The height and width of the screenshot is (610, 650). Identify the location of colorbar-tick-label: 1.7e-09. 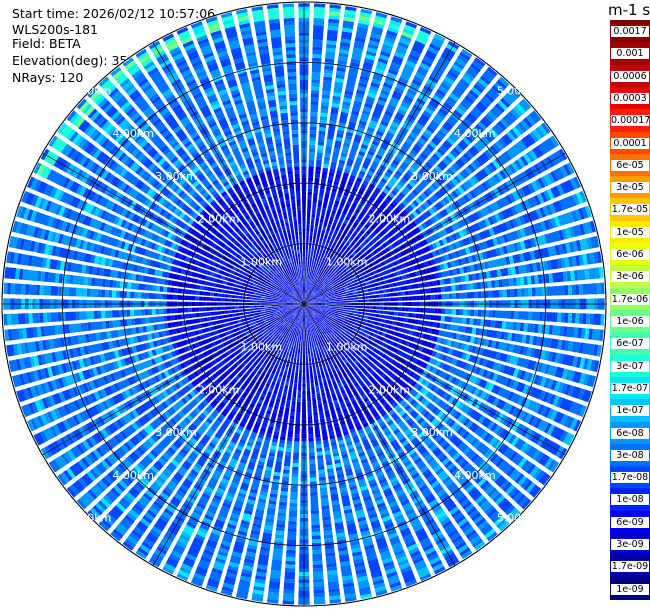
(630, 567).